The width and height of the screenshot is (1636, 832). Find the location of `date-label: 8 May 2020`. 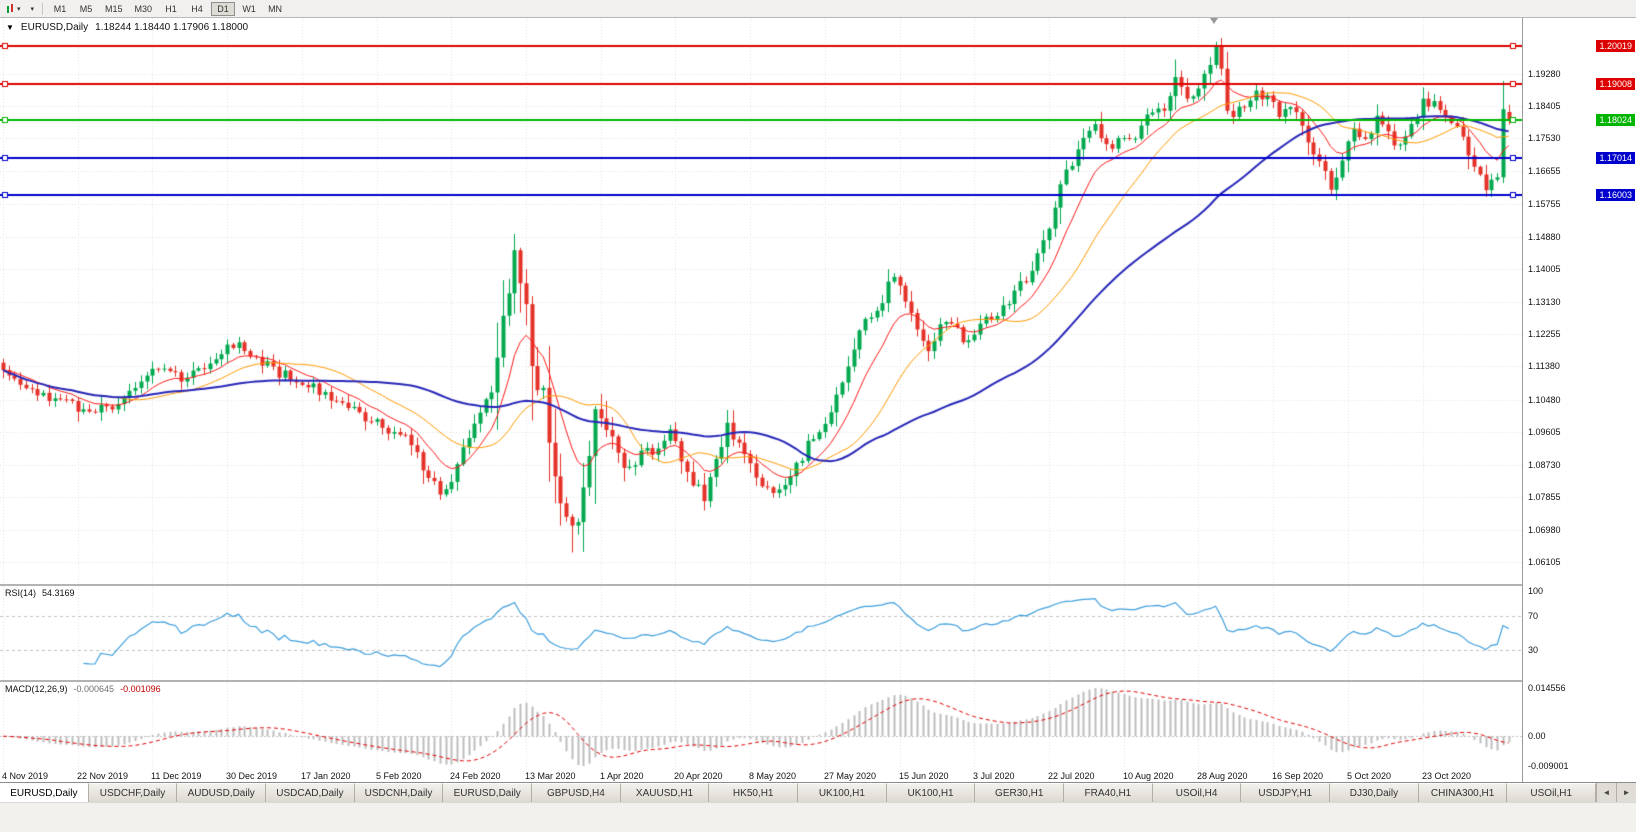

date-label: 8 May 2020 is located at coordinates (773, 776).